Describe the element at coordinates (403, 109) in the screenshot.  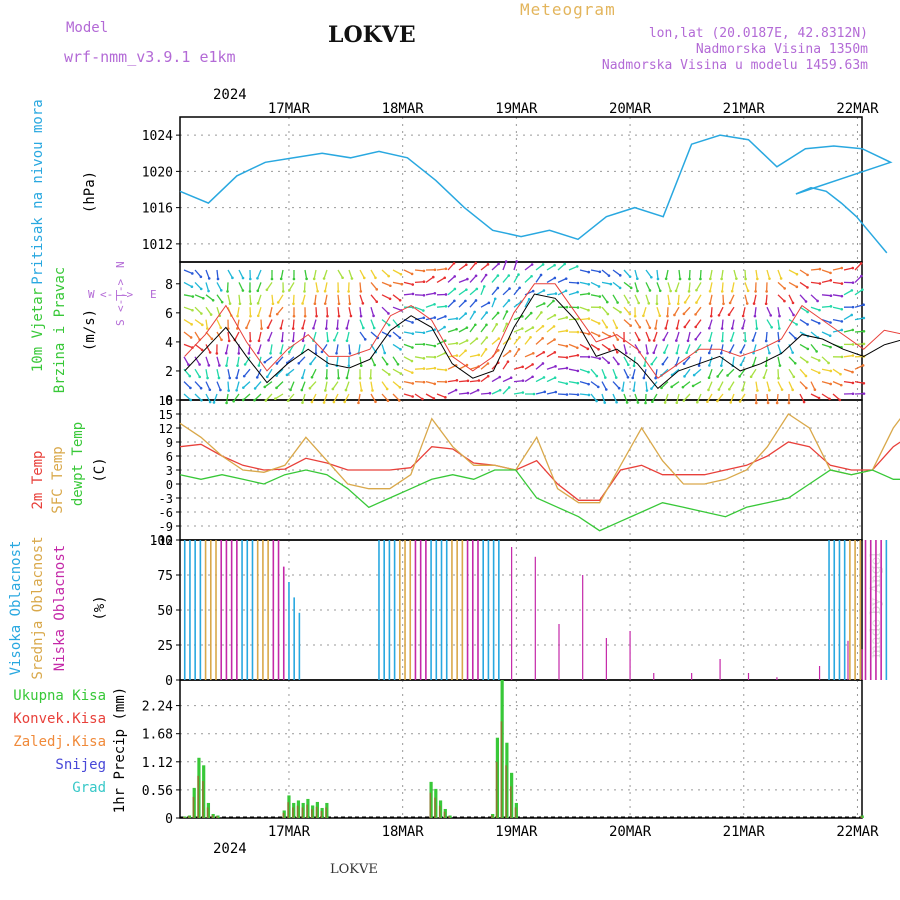
I see `day-label-top-1: 18MAR` at that location.